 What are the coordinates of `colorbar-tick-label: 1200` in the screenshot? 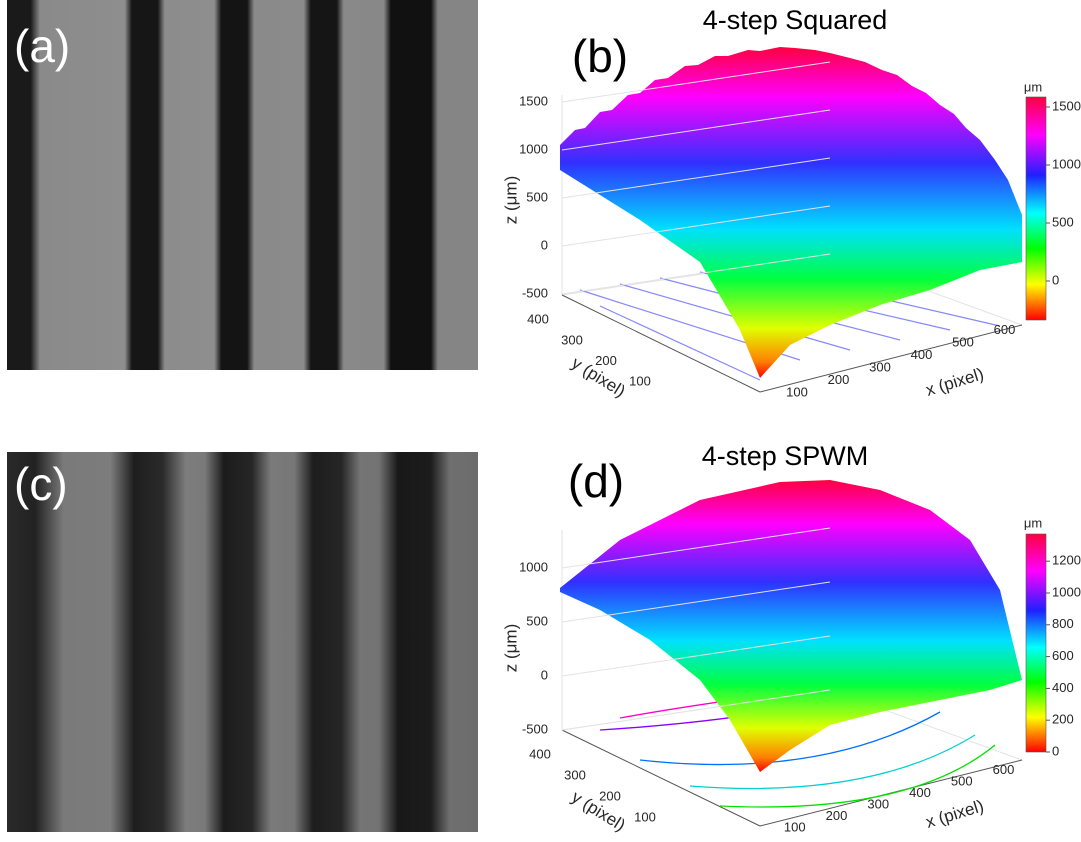 It's located at (1066, 560).